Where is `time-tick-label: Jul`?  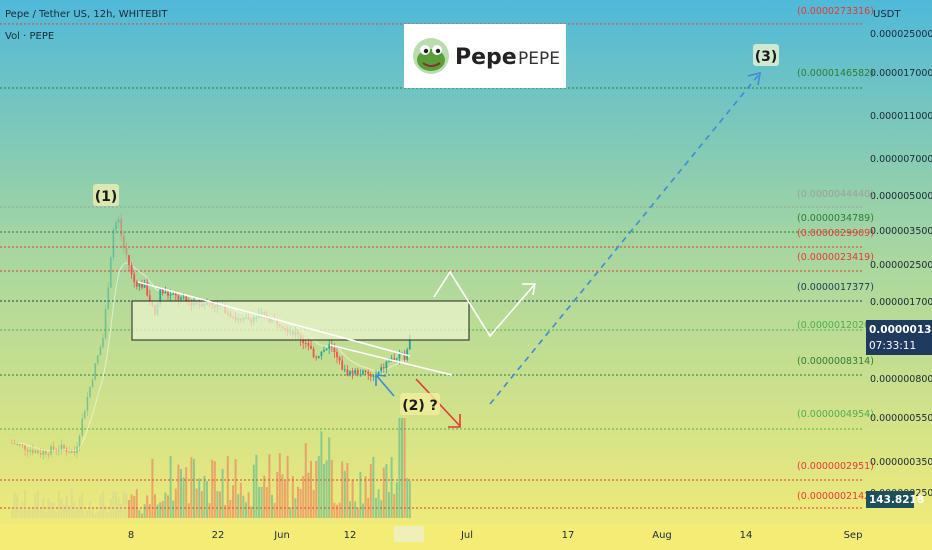
time-tick-label: Jul is located at coordinates (466, 535).